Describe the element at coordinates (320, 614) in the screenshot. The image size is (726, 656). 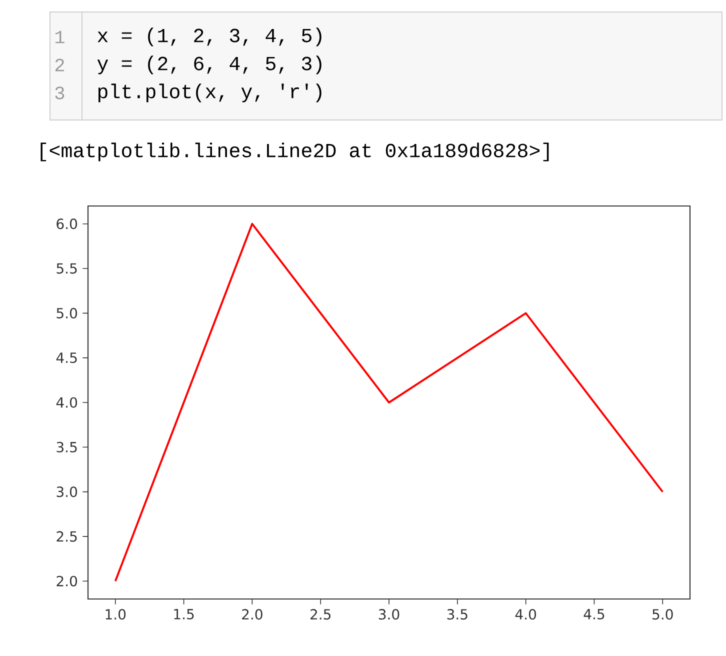
I see `x-tick-label: 2.5` at that location.